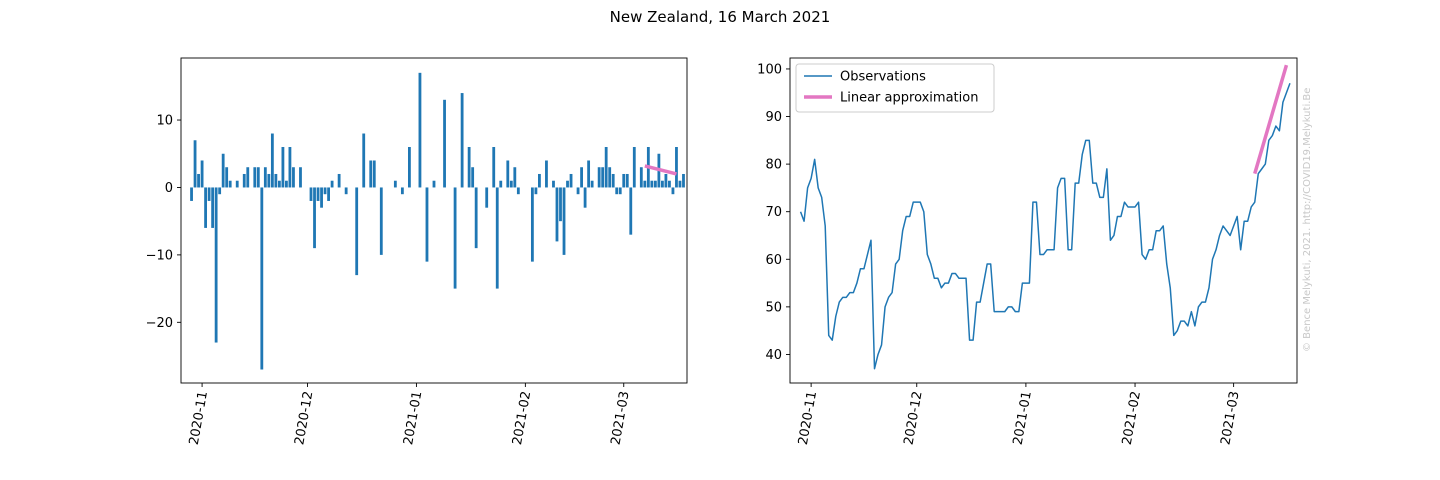 The height and width of the screenshot is (480, 1440). Describe the element at coordinates (620, 418) in the screenshot. I see `chart-0-x-tick-label: 2021-03` at that location.